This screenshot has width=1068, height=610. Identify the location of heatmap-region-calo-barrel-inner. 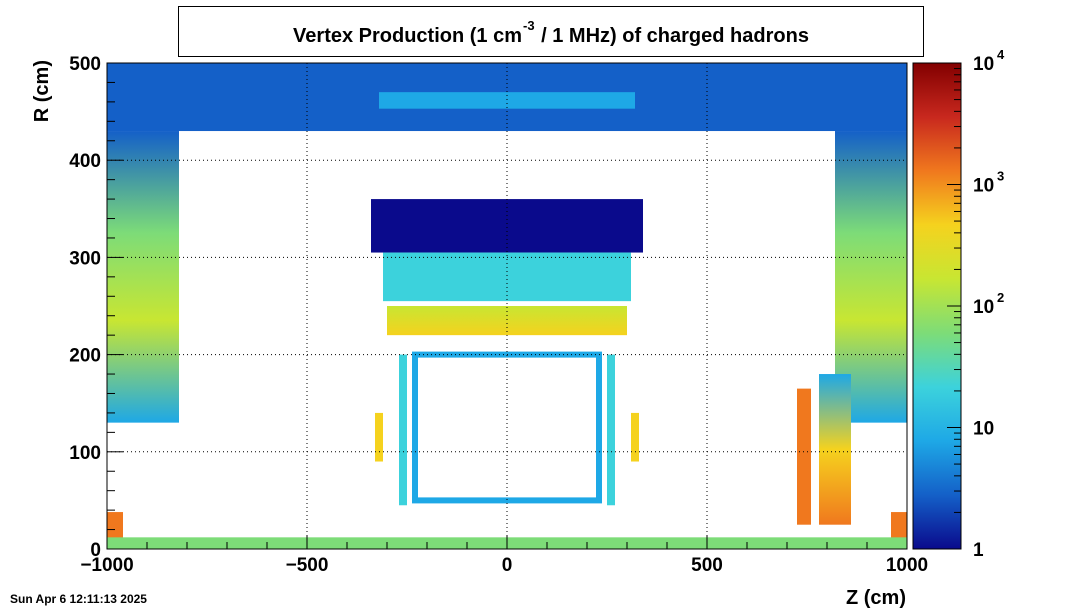
(507, 321).